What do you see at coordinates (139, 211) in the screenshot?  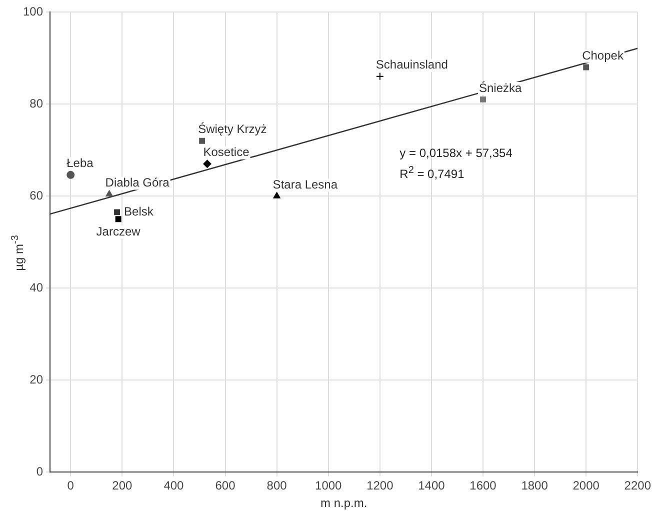 I see `series-label: Belsk` at bounding box center [139, 211].